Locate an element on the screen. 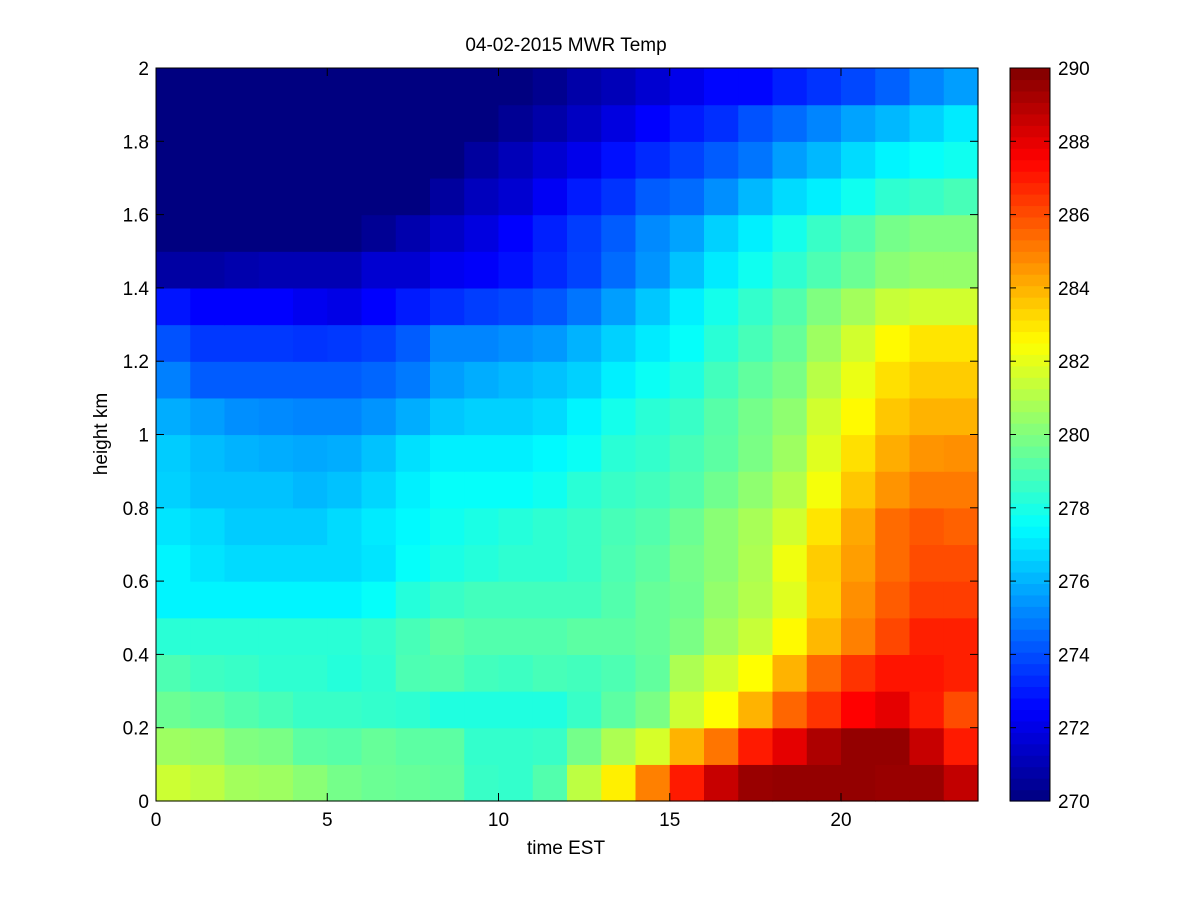 The image size is (1200, 900). x-tick-label: 20 is located at coordinates (840, 820).